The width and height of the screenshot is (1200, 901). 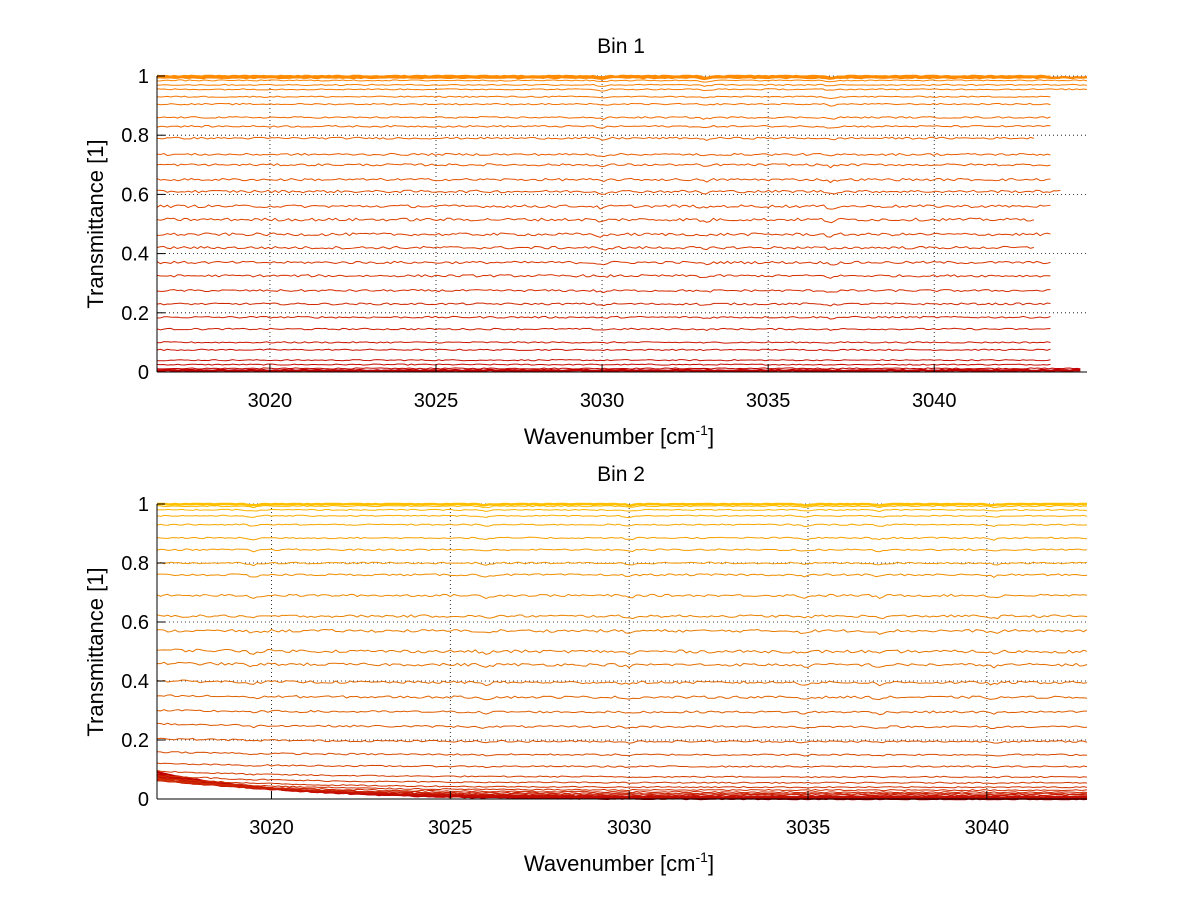 I want to click on chart-title: Bin 2, so click(x=621, y=474).